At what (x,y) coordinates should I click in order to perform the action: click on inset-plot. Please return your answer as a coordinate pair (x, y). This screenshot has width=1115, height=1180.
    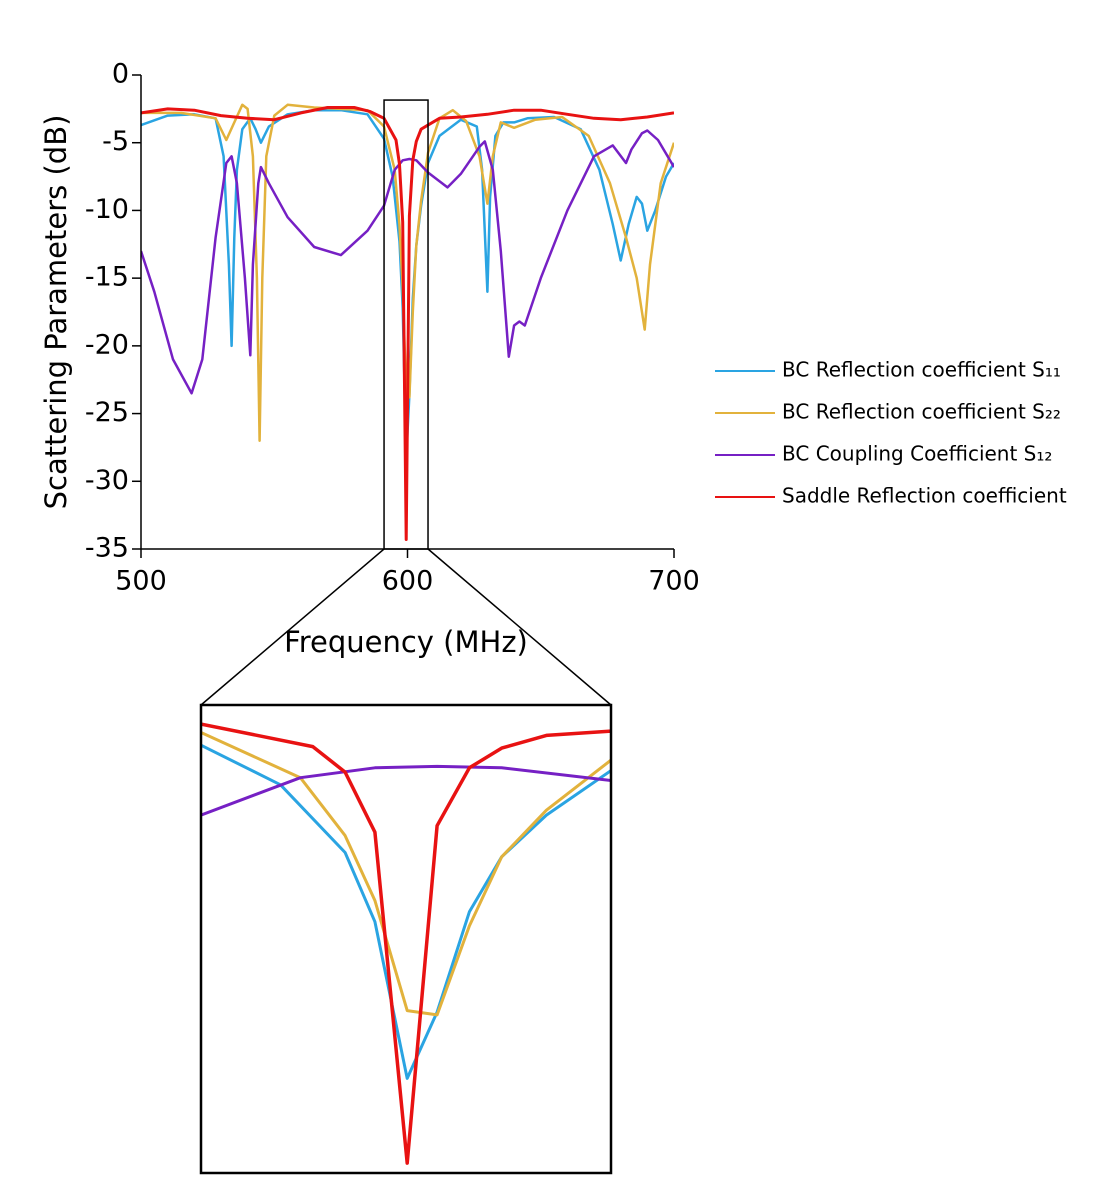
    Looking at the image, I should click on (406, 943).